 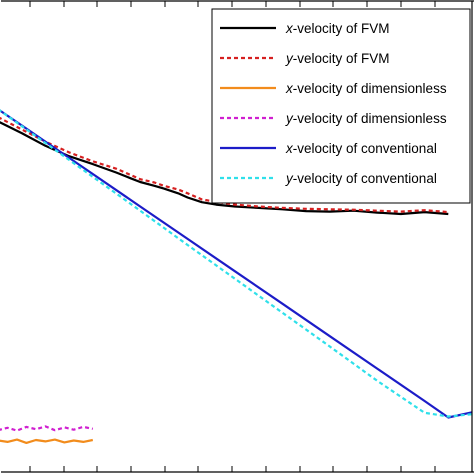 What do you see at coordinates (366, 118) in the screenshot?
I see `legend-label-4: y-velocity of dimensionless` at bounding box center [366, 118].